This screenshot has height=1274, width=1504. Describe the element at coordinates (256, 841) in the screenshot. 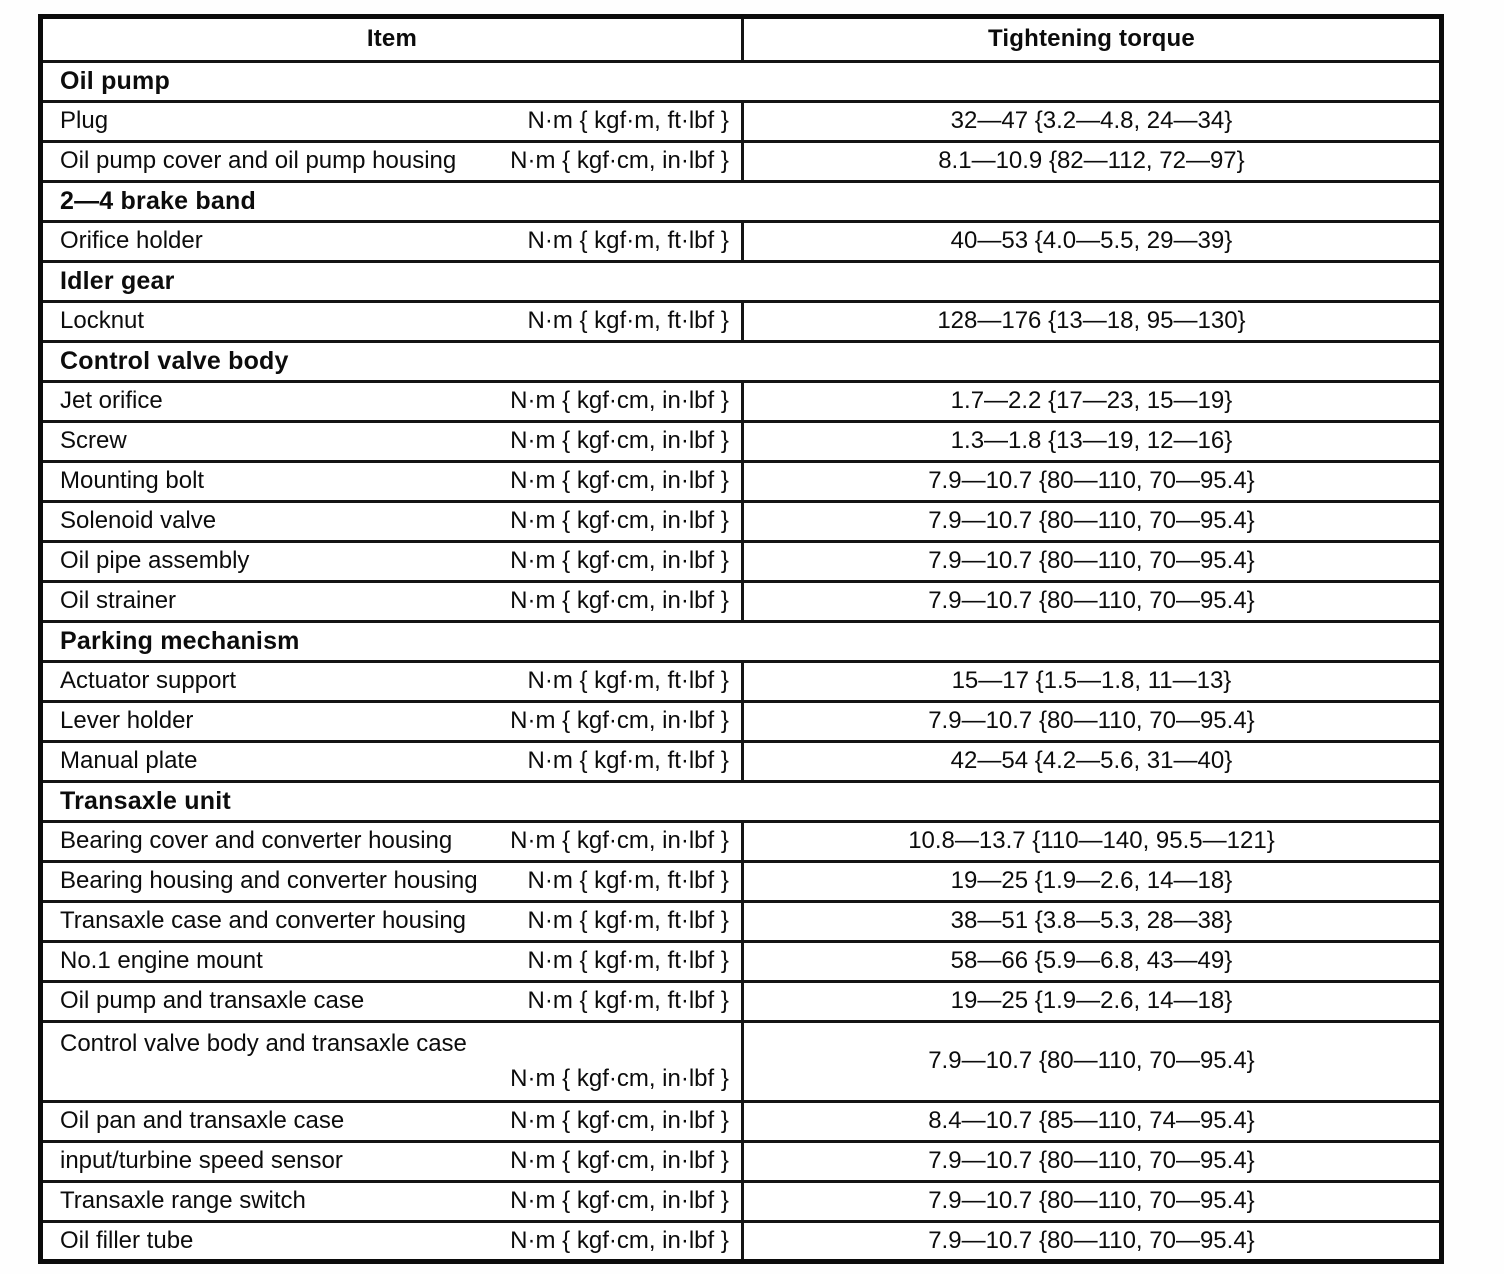

I see `item-name: Bearing cover and converter housing` at that location.